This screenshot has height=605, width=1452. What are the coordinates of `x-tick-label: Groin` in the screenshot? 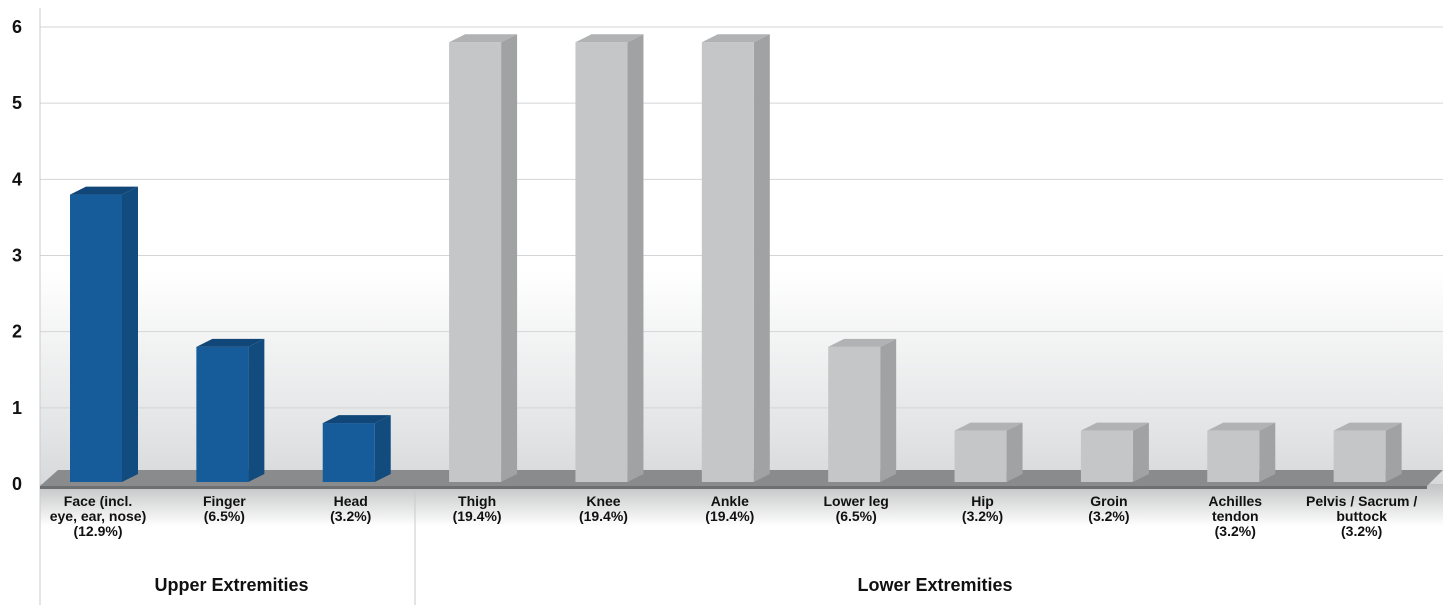 It's located at (1108, 501).